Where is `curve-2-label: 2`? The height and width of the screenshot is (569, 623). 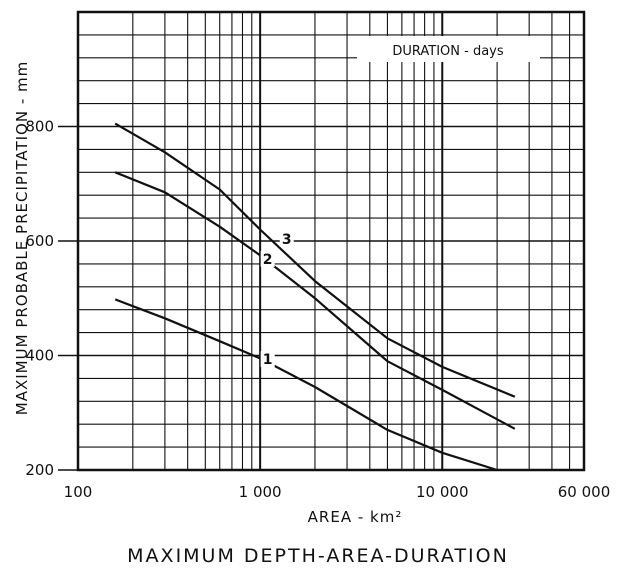
curve-2-label: 2 is located at coordinates (268, 260).